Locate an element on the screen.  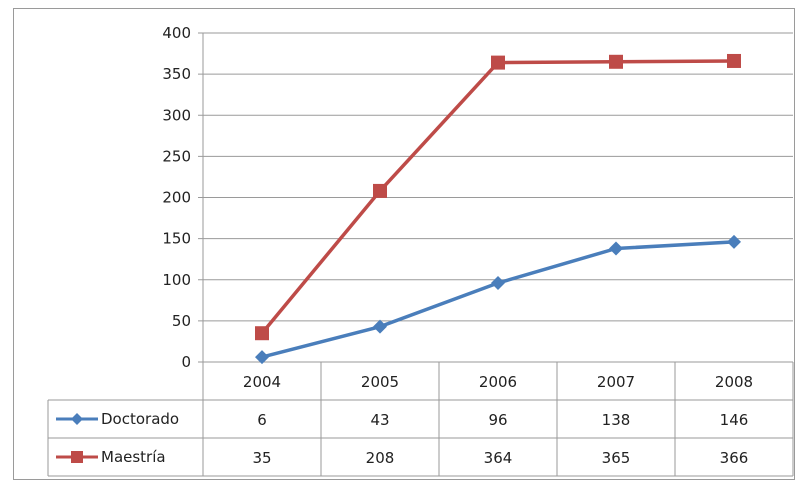
table-value-cell: 364 is located at coordinates (498, 458).